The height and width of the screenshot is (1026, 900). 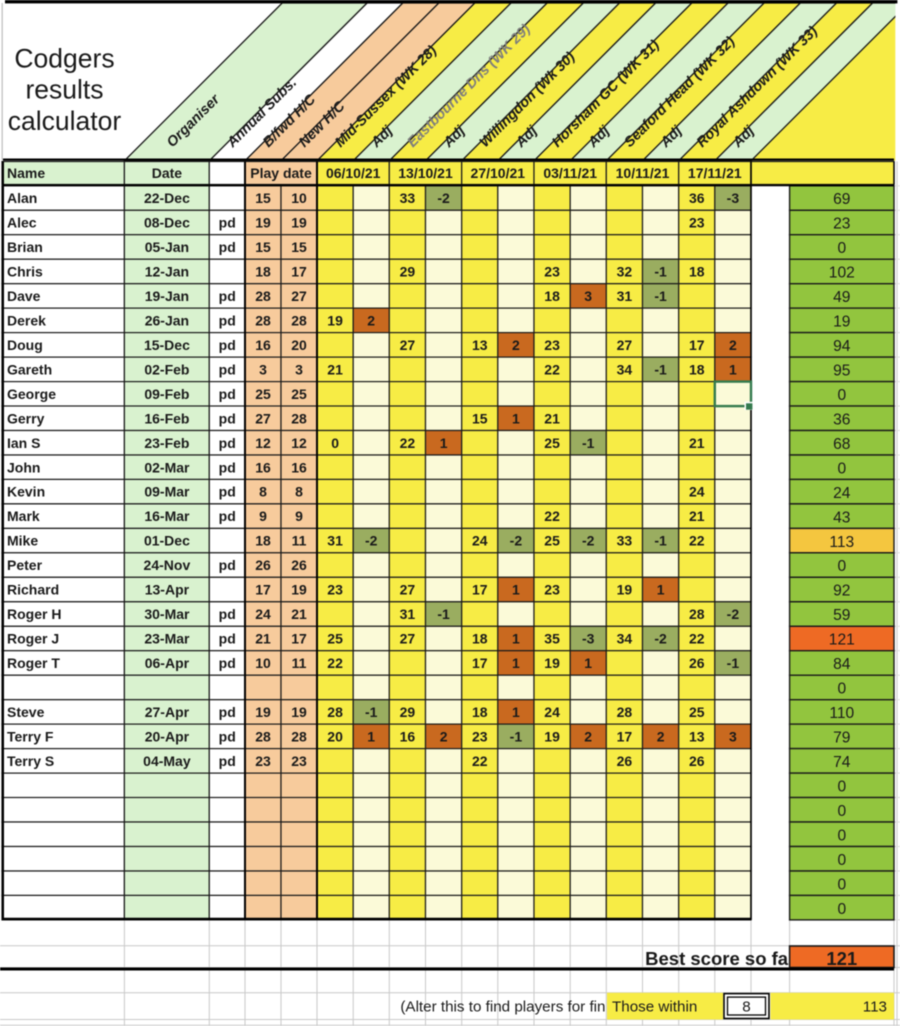 I want to click on svg-text: Those within, so click(x=654, y=1006).